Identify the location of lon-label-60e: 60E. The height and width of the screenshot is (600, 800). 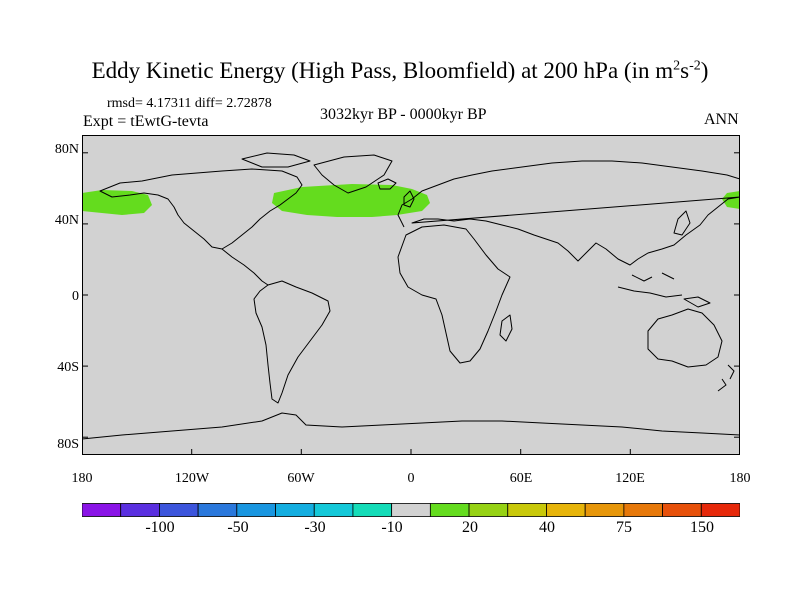
(521, 478).